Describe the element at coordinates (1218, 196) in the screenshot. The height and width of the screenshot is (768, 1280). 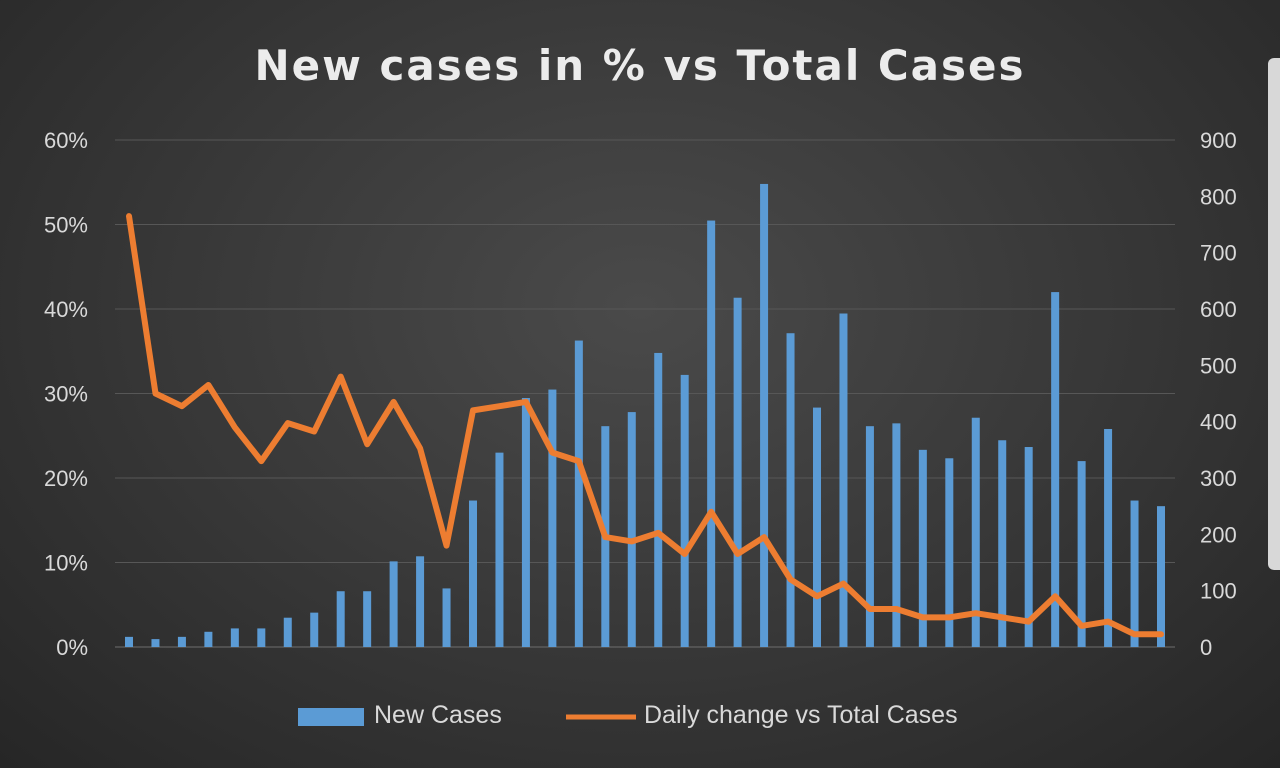
I see `right-tick-label: 800` at that location.